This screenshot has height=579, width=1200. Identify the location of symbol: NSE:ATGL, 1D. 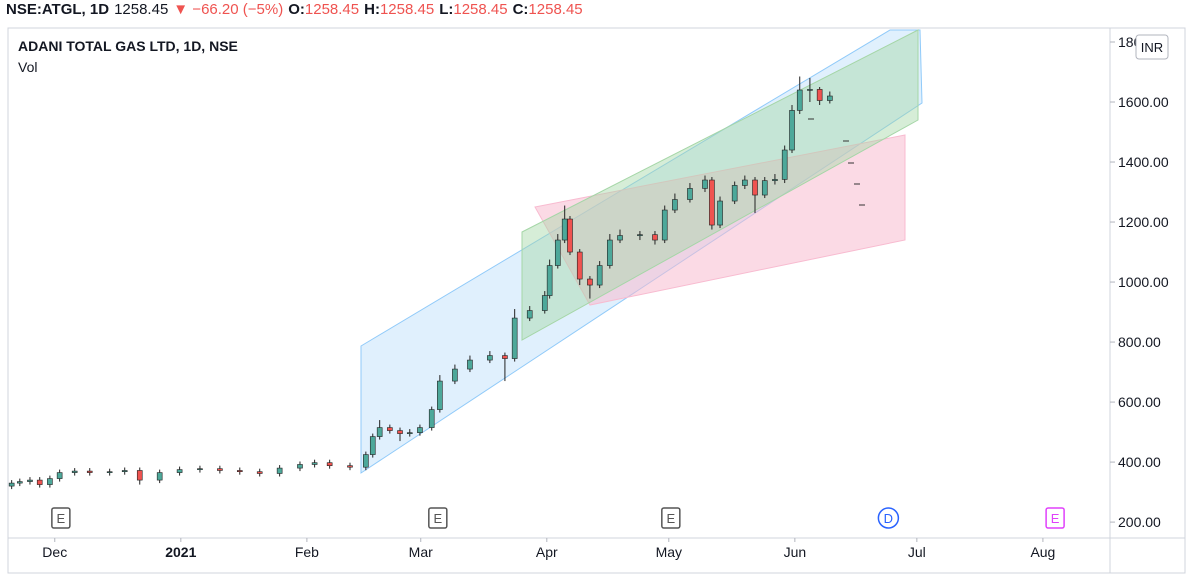
(58, 9).